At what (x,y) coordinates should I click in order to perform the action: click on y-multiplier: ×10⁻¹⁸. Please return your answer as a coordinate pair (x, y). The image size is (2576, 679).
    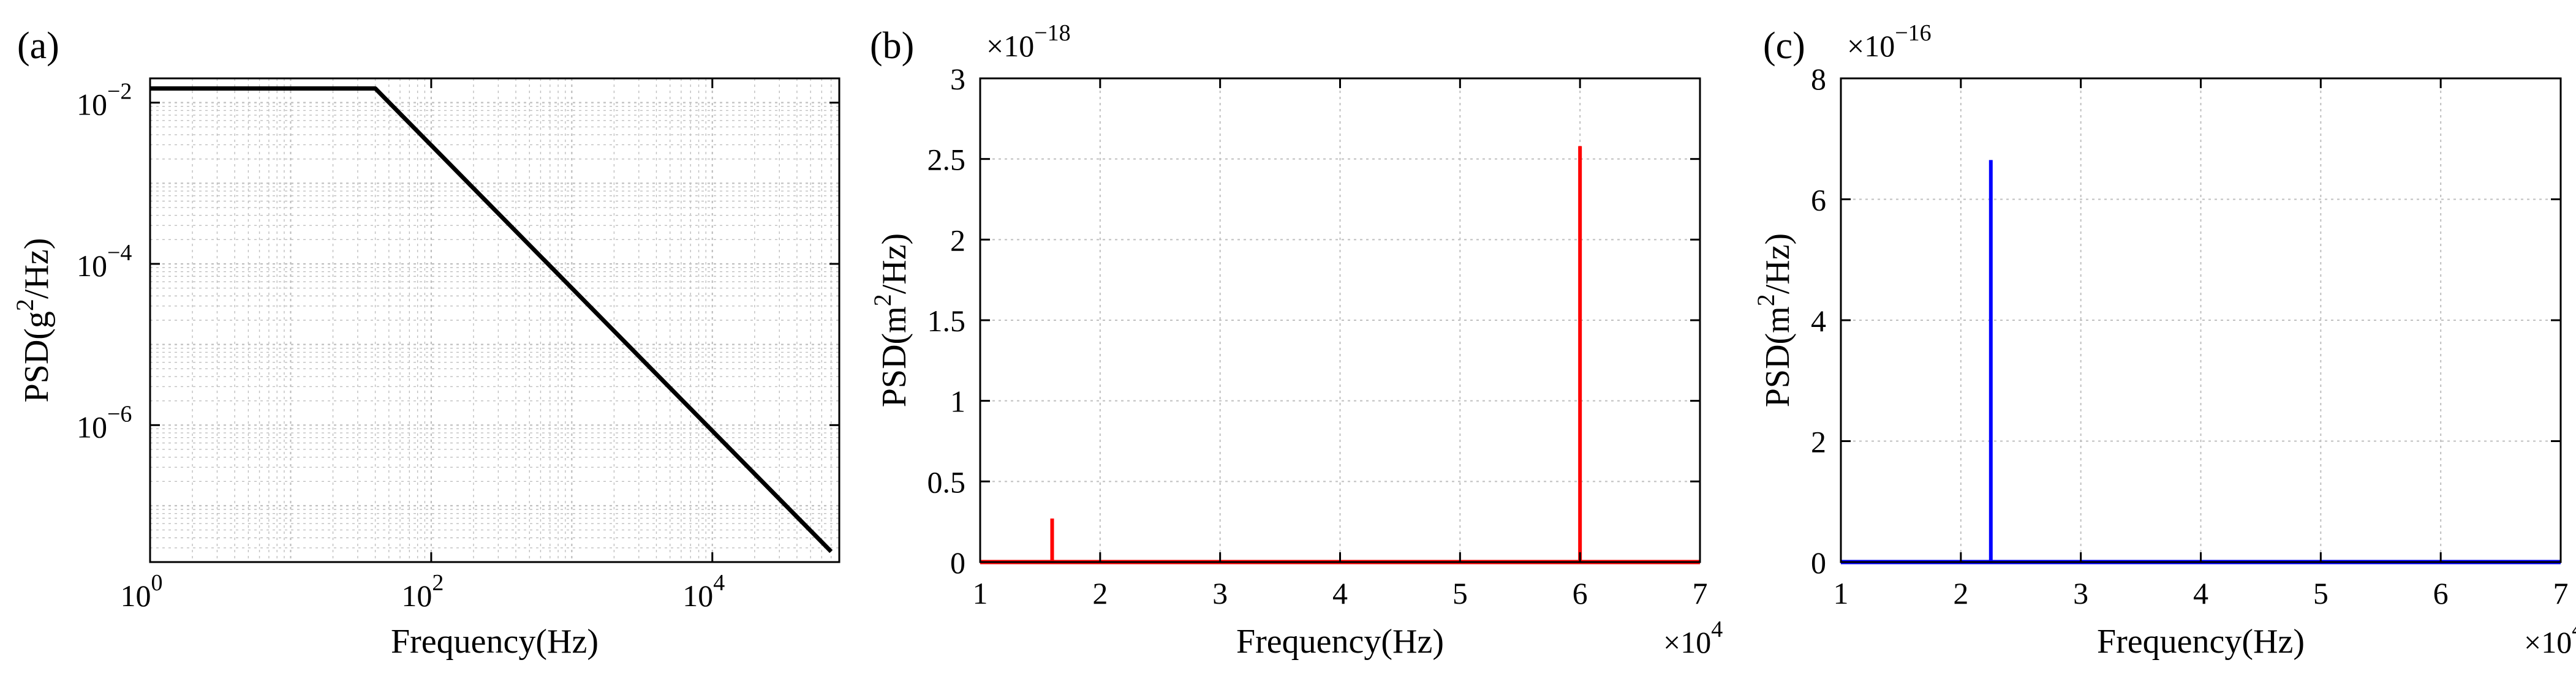
    Looking at the image, I should click on (1028, 42).